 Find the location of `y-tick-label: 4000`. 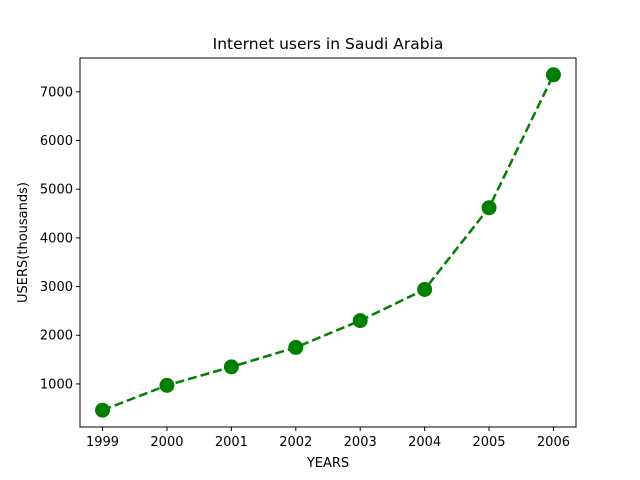

y-tick-label: 4000 is located at coordinates (56, 238).